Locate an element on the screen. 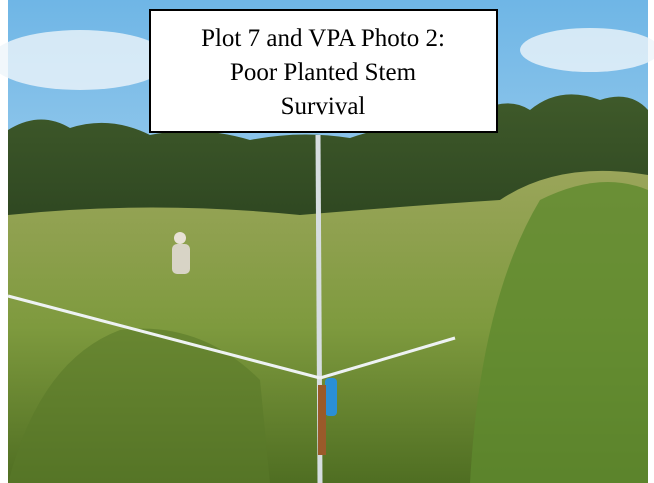 The width and height of the screenshot is (654, 483). caption-line: Survival is located at coordinates (323, 106).